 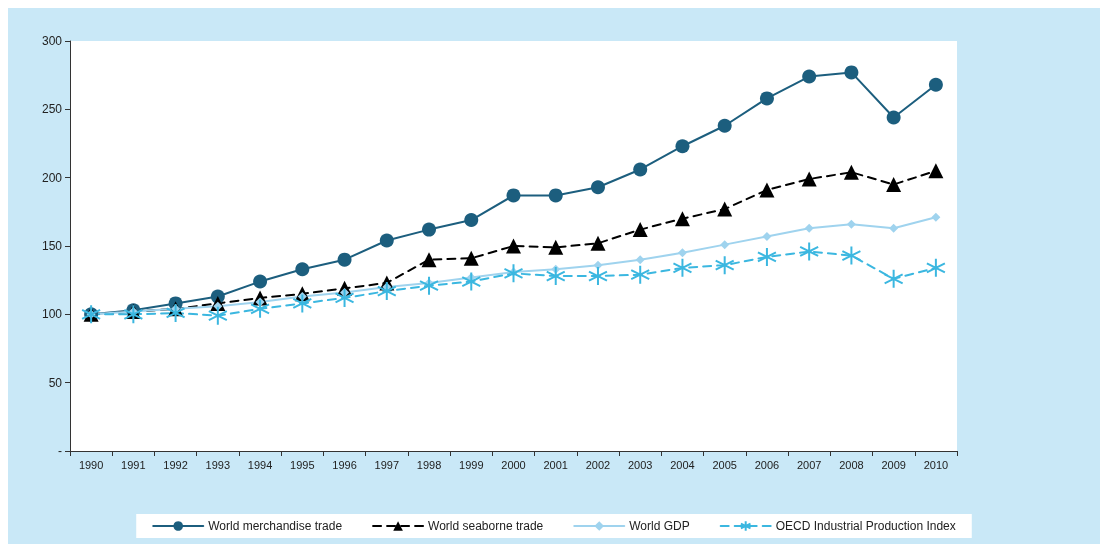 What do you see at coordinates (486, 526) in the screenshot?
I see `legend-label: World seaborne trade` at bounding box center [486, 526].